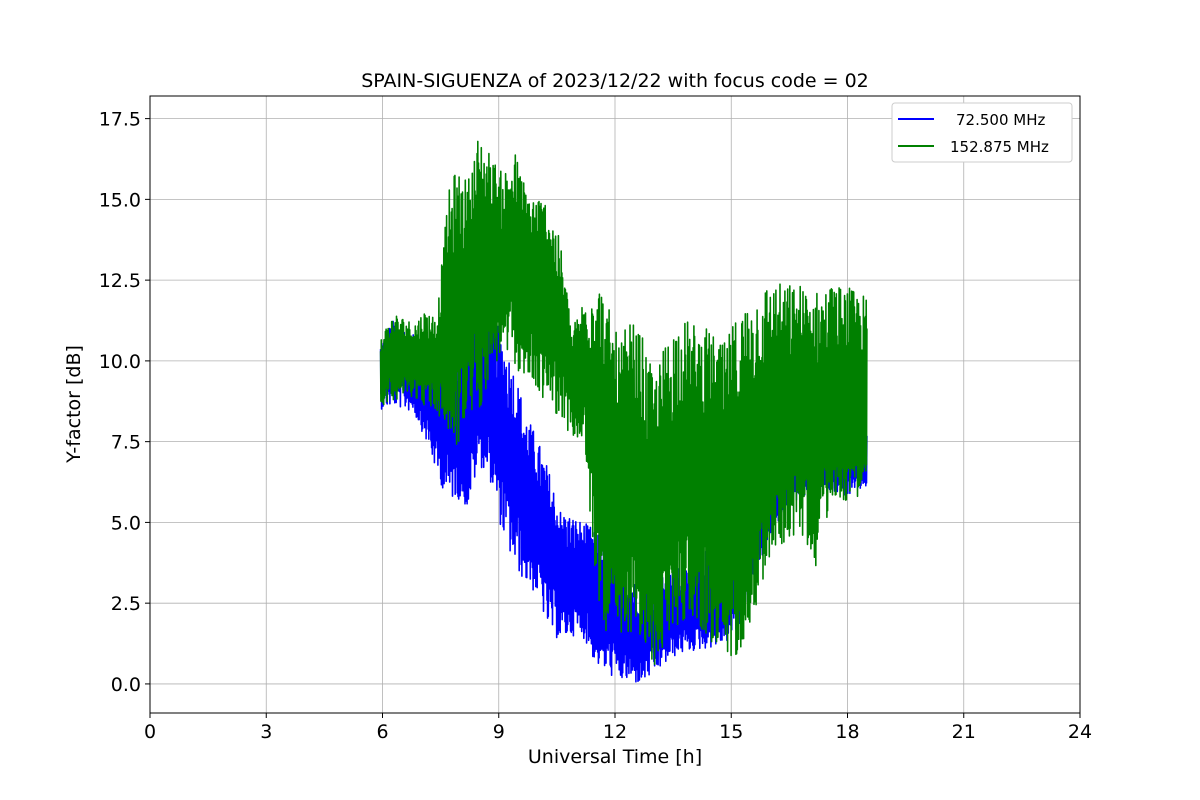 The width and height of the screenshot is (1200, 800). What do you see at coordinates (120, 120) in the screenshot?
I see `y-tick-label: 17.5` at bounding box center [120, 120].